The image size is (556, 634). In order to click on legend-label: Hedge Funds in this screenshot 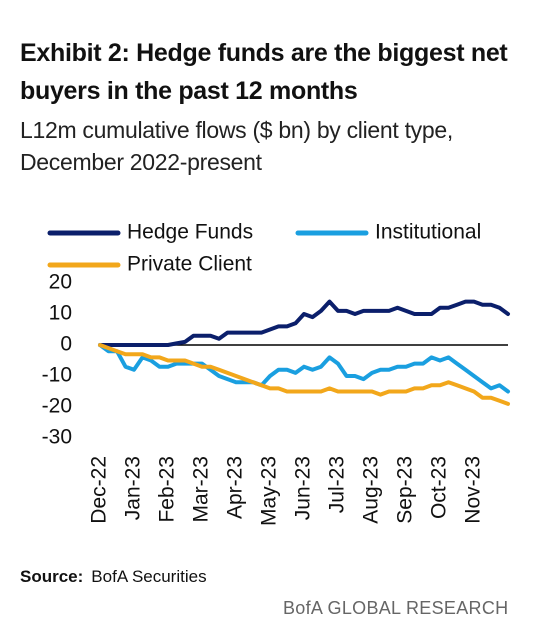, I will do `click(190, 232)`.